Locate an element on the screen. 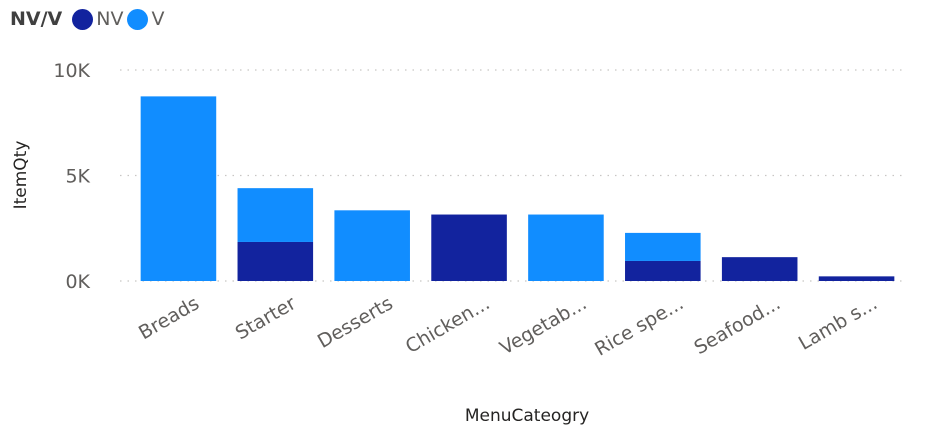 This screenshot has width=942, height=427. y-axis-ticks: 0K 5K 10K is located at coordinates (71, 176).